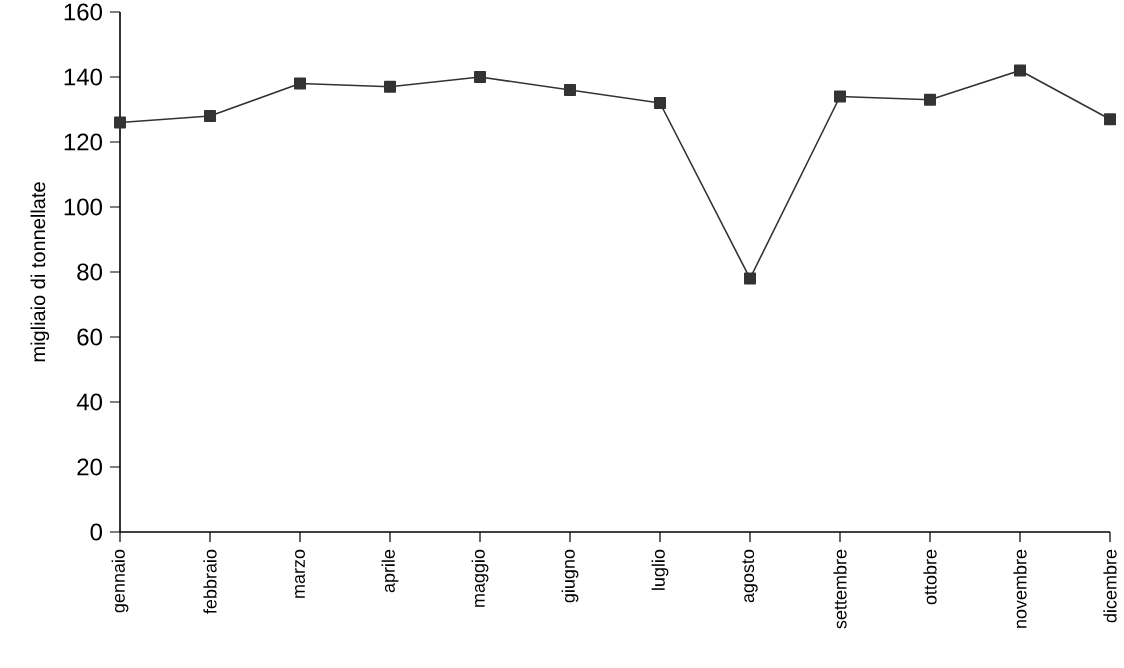  What do you see at coordinates (570, 576) in the screenshot?
I see `x-tick-label: giugno` at bounding box center [570, 576].